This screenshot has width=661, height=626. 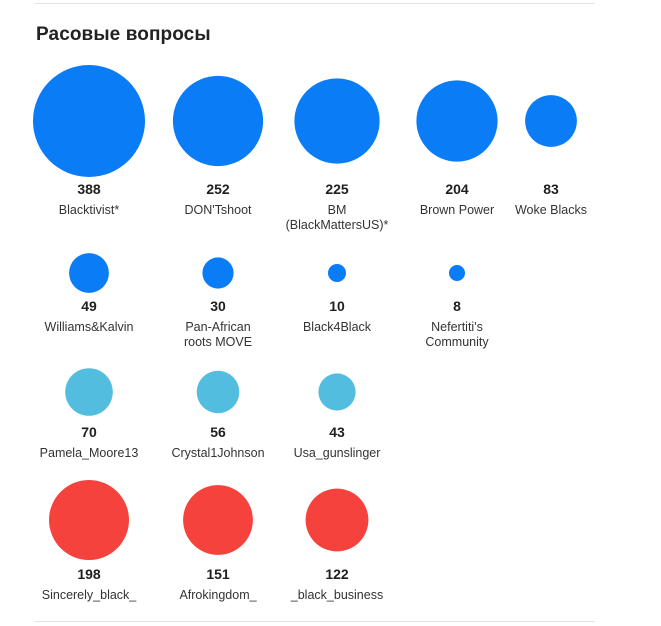 I want to click on bubble-value: 388, so click(x=89, y=189).